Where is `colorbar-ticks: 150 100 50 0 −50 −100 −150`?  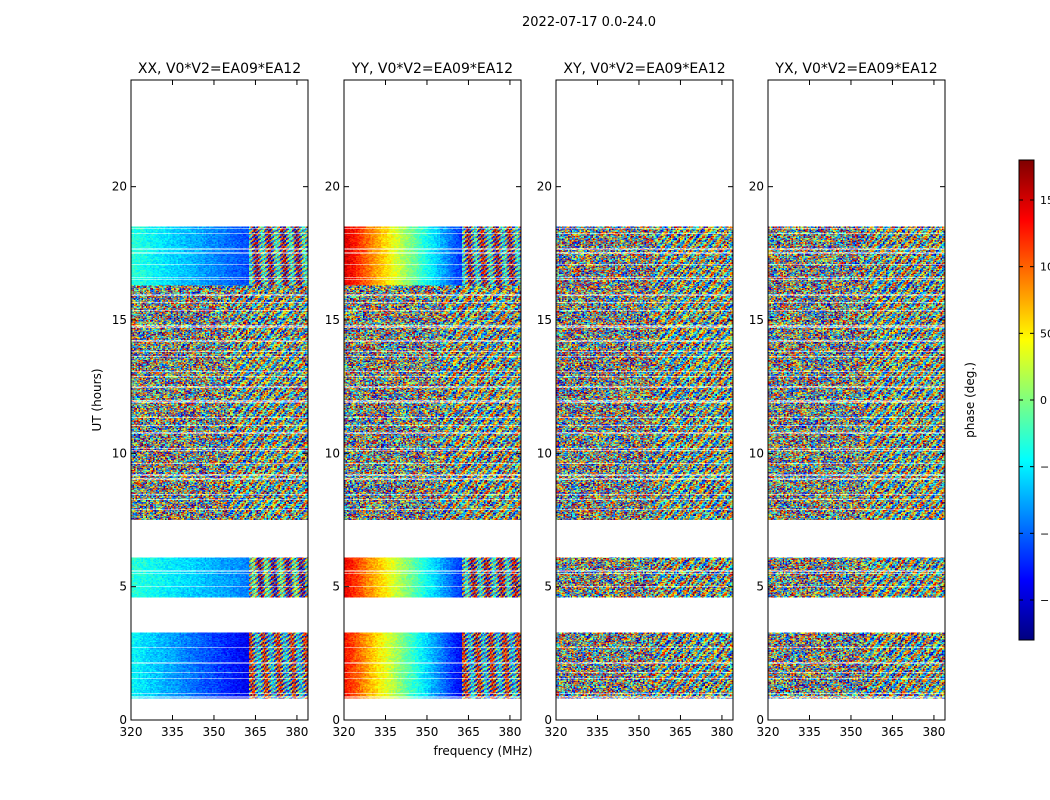 colorbar-ticks: 150 100 50 0 −50 −100 −150 is located at coordinates (1034, 400).